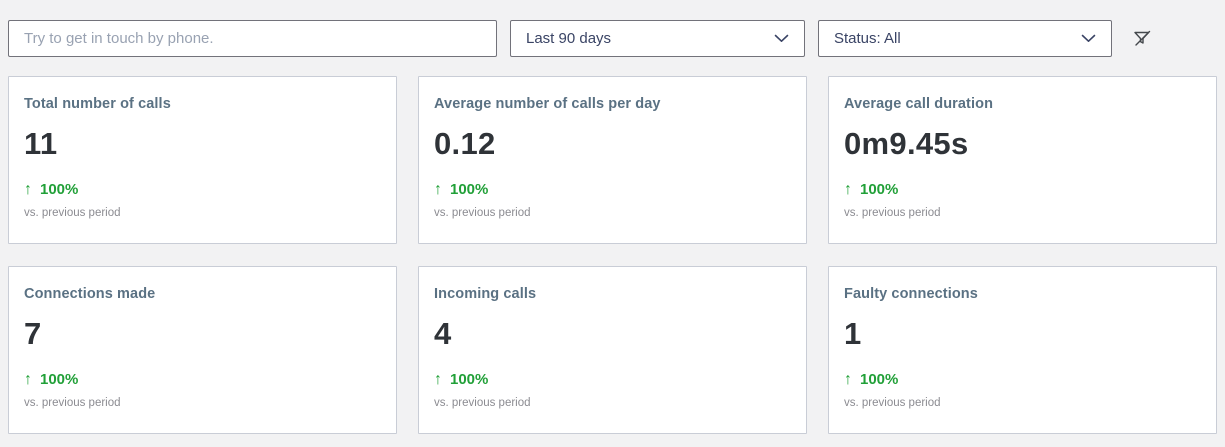 The width and height of the screenshot is (1225, 447). I want to click on card-title: Faulty connections, so click(911, 294).